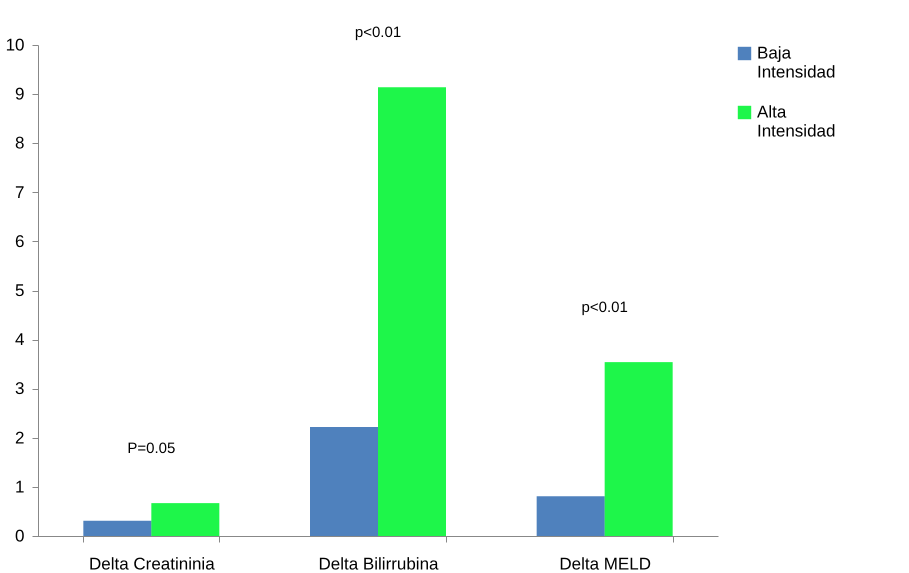  Describe the element at coordinates (379, 563) in the screenshot. I see `x-tick-label: Delta Bilirrubina` at that location.